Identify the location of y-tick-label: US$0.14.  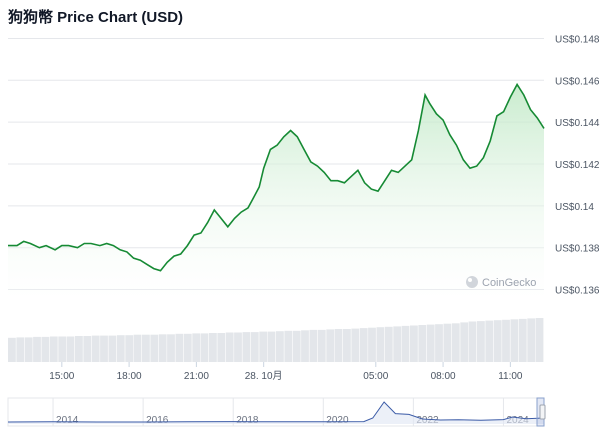
(574, 207).